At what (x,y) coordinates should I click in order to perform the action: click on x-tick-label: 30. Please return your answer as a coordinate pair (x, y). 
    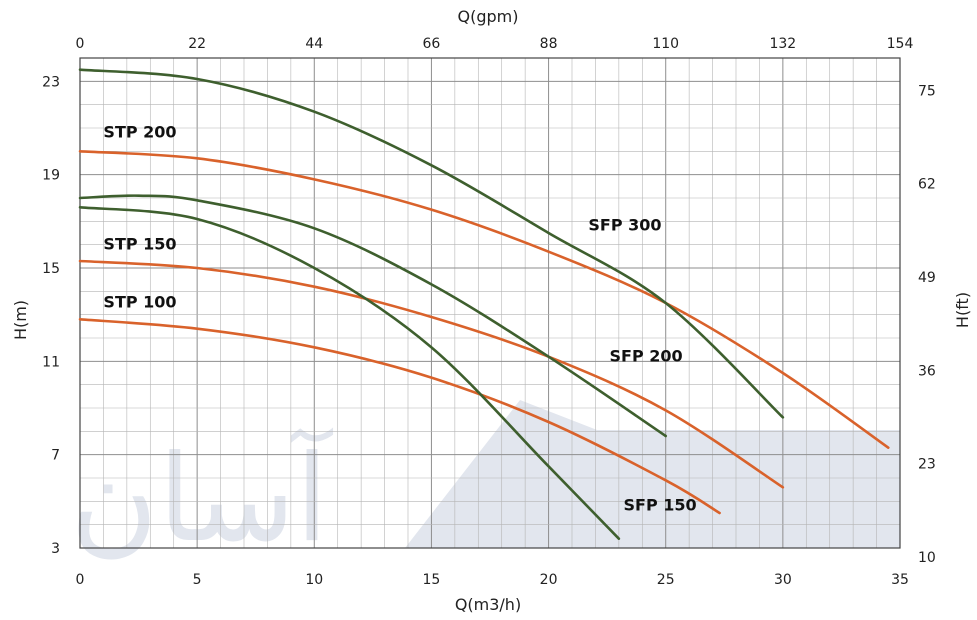
    Looking at the image, I should click on (783, 580).